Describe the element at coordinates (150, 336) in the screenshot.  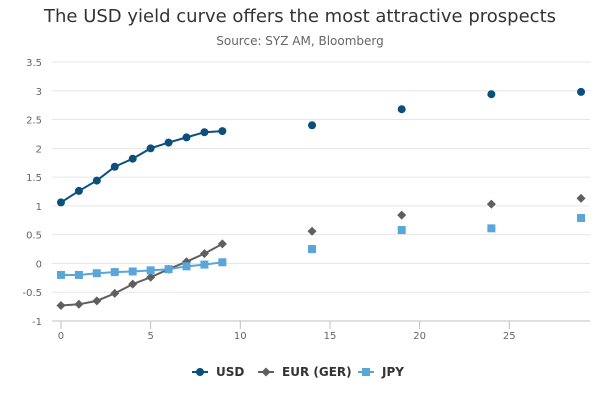
I see `x-tick-label: 5` at that location.